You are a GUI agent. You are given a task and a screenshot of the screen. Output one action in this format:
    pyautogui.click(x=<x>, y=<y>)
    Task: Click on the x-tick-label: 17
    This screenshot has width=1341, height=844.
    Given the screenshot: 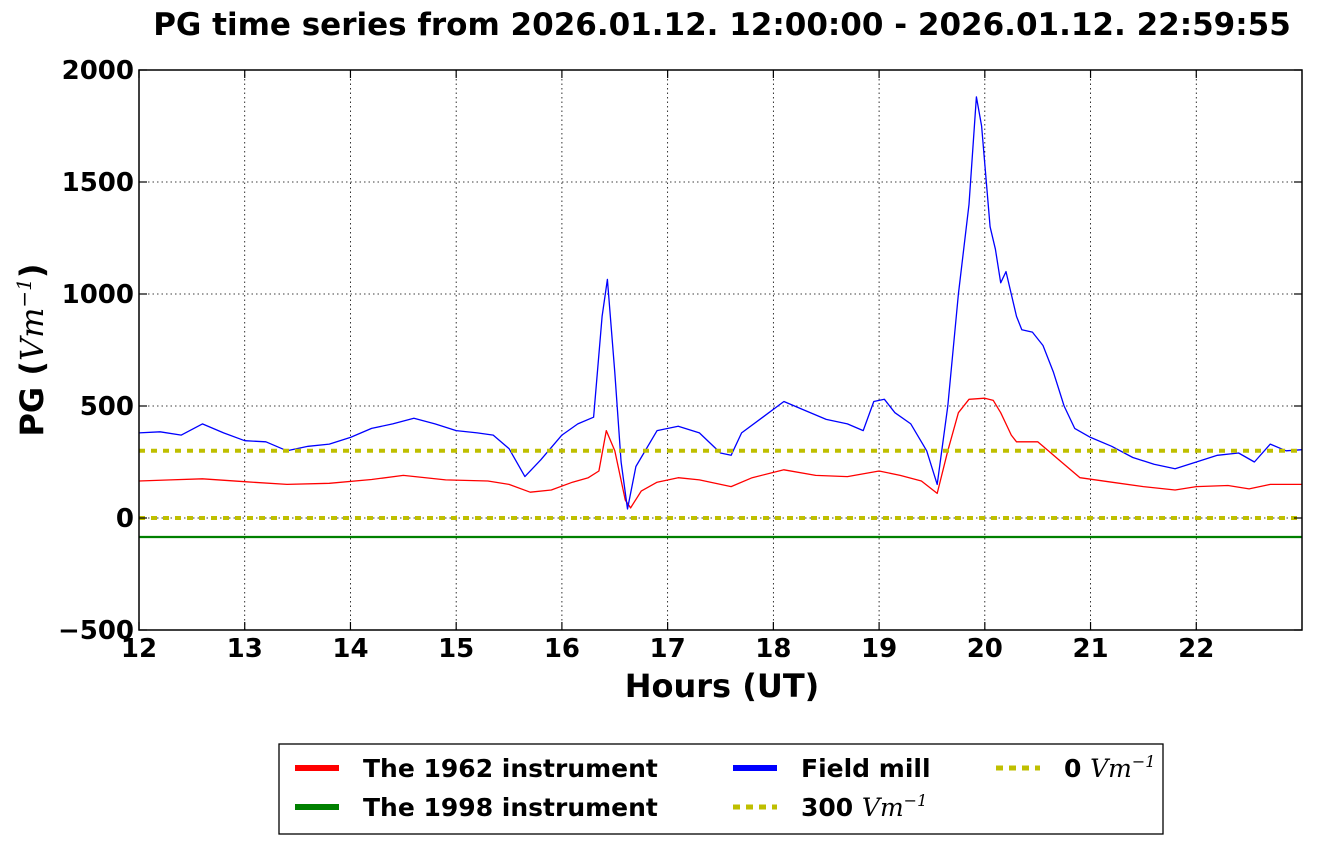 What is the action you would take?
    pyautogui.click(x=668, y=649)
    